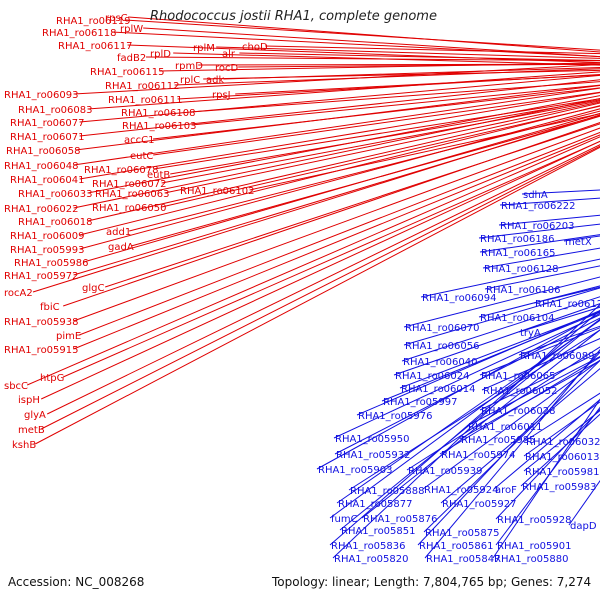 The image size is (600, 600). Describe the element at coordinates (531, 559) in the screenshot. I see `reverse-gene-label: RHA1_ro05880` at that location.